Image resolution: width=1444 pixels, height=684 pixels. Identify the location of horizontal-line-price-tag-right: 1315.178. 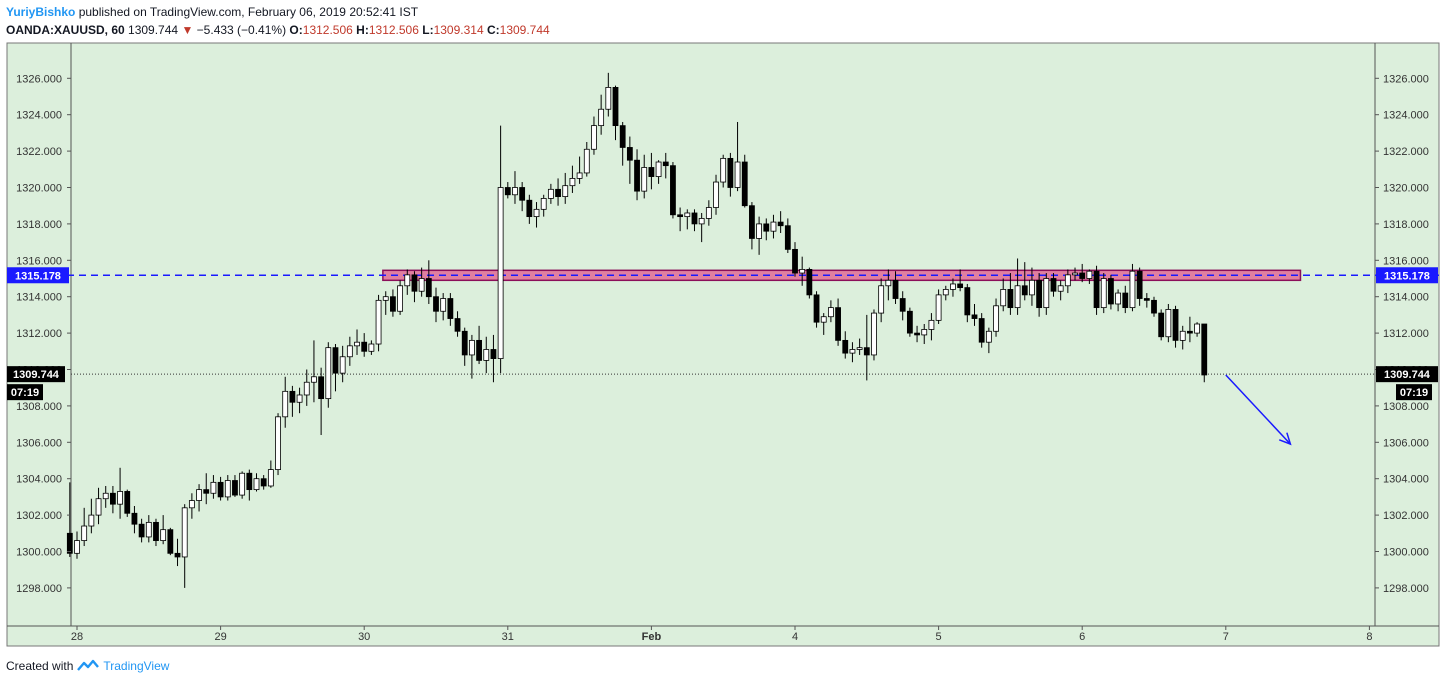
(1407, 276).